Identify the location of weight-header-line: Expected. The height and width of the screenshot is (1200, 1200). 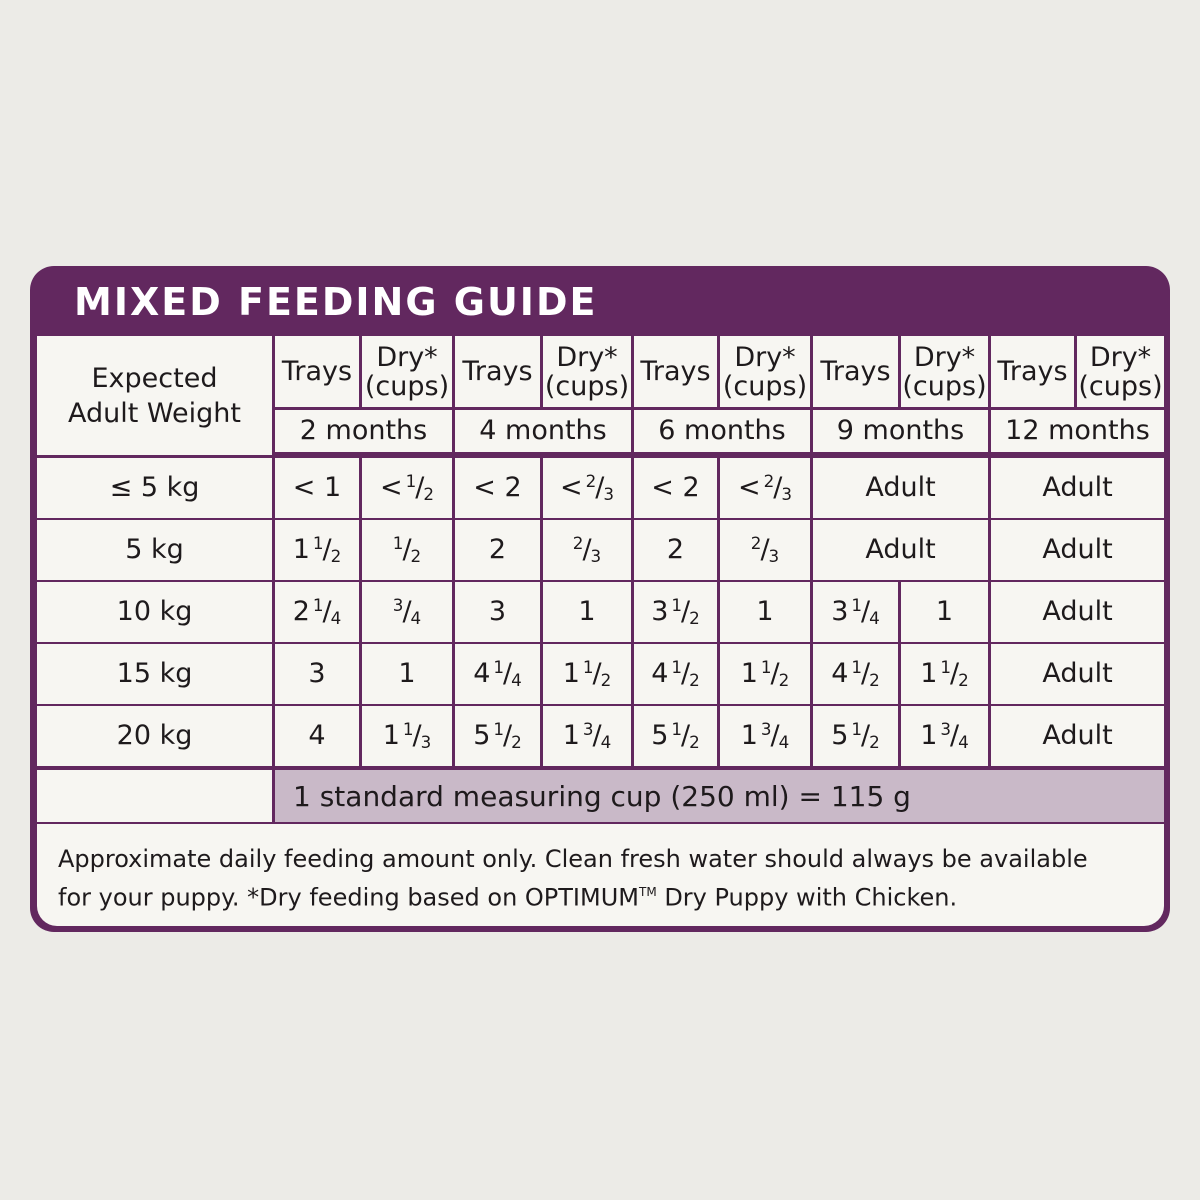
(154, 378).